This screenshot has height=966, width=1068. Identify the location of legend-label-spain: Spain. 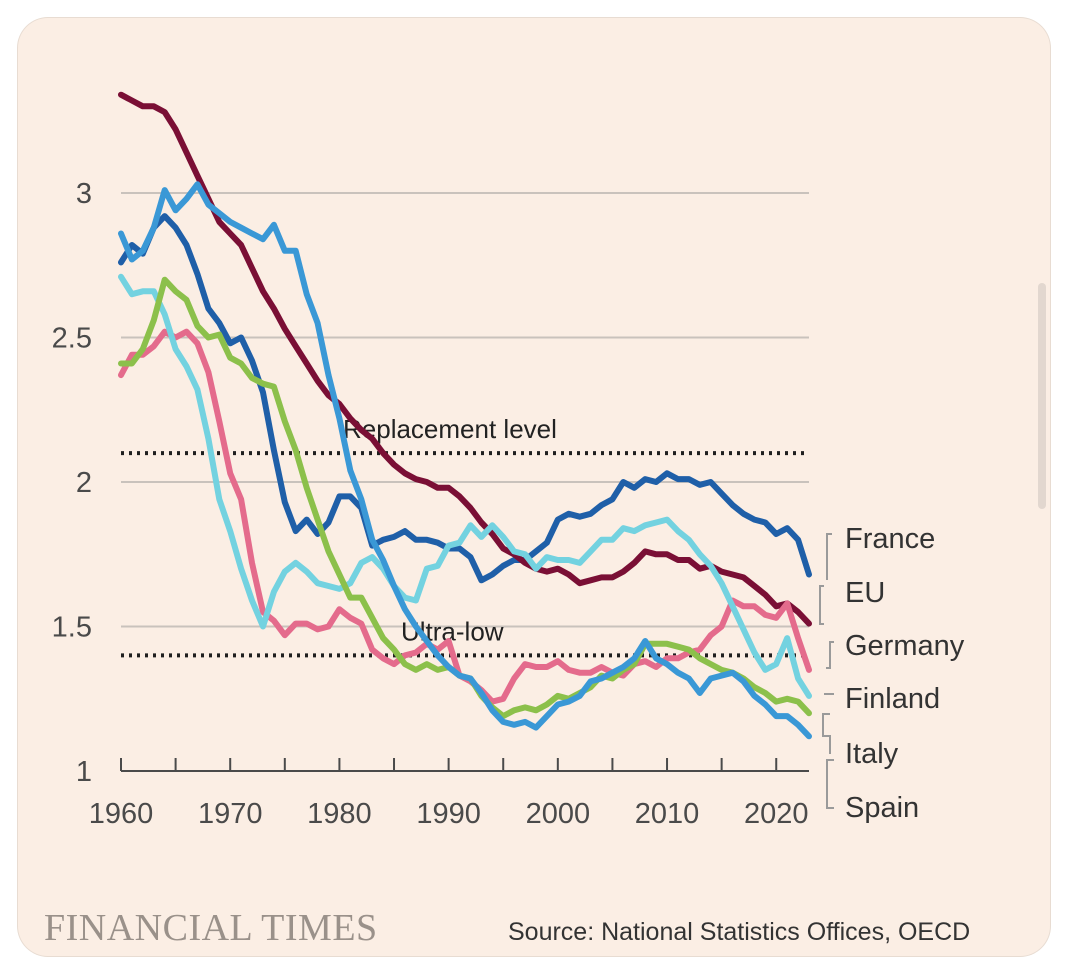
(882, 808).